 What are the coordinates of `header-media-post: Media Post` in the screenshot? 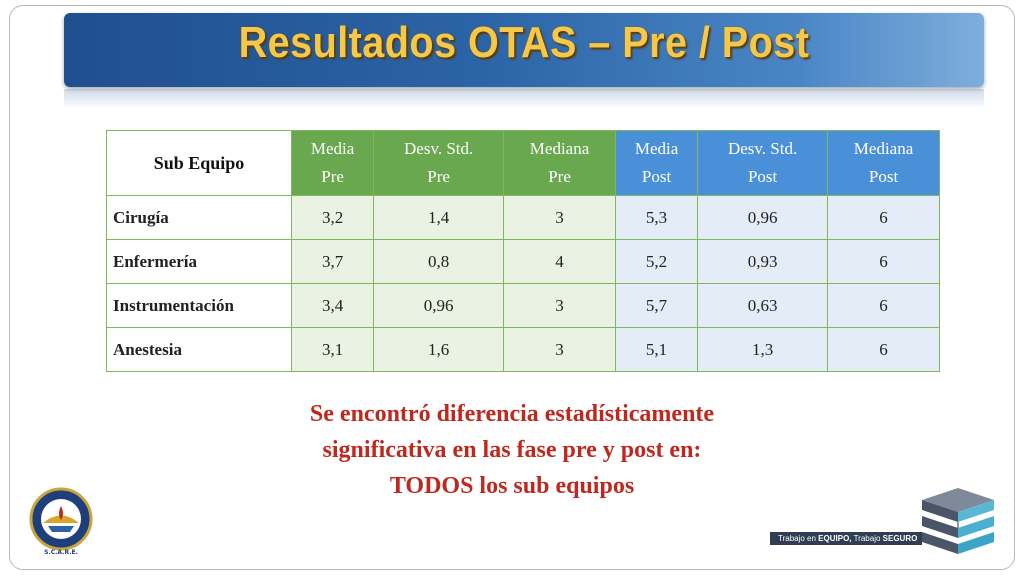 It's located at (656, 163).